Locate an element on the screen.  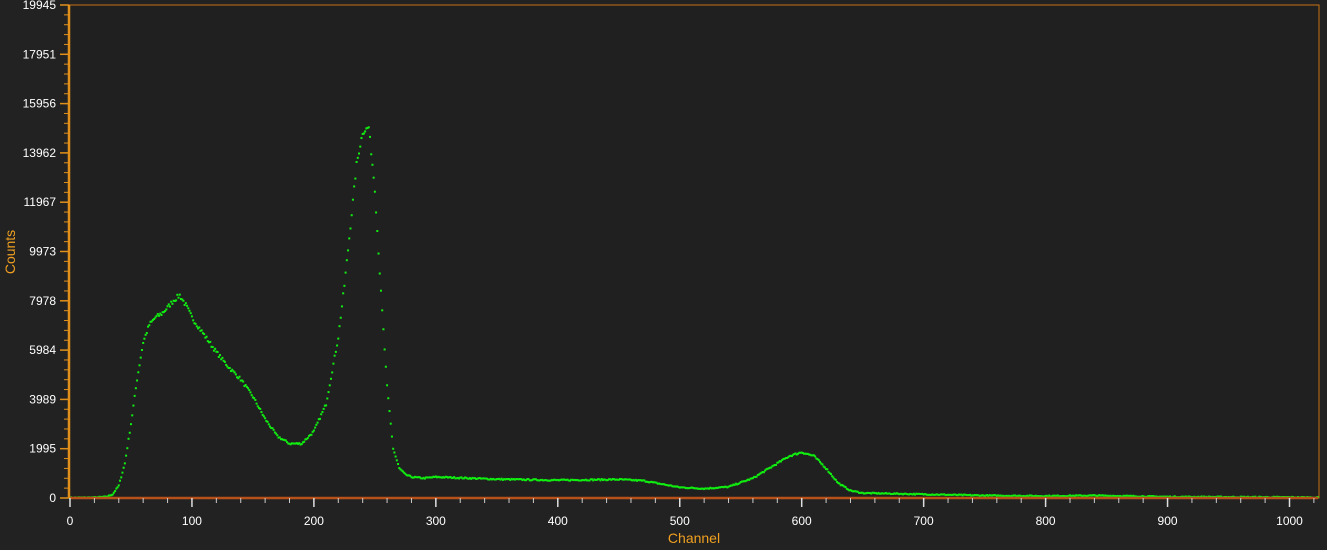
x-tick-label: 500 is located at coordinates (680, 521).